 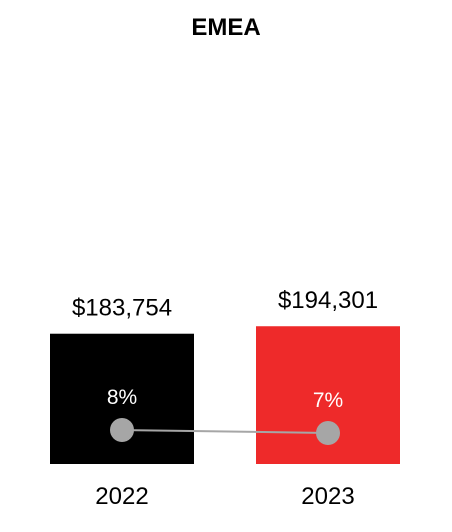 What do you see at coordinates (122, 430) in the screenshot?
I see `percent-point-2022` at bounding box center [122, 430].